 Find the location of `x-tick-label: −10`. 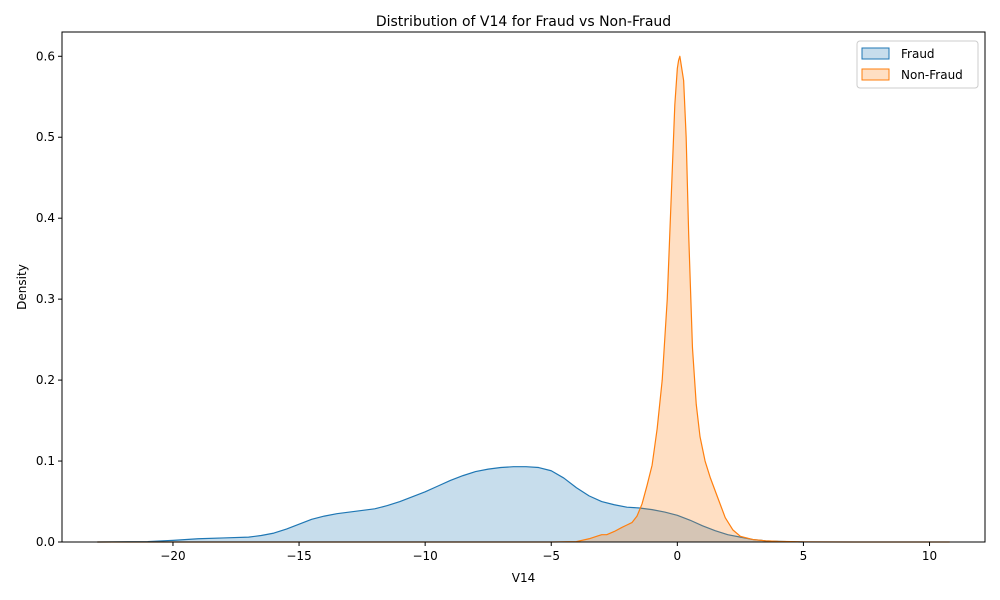

x-tick-label: −10 is located at coordinates (424, 556).